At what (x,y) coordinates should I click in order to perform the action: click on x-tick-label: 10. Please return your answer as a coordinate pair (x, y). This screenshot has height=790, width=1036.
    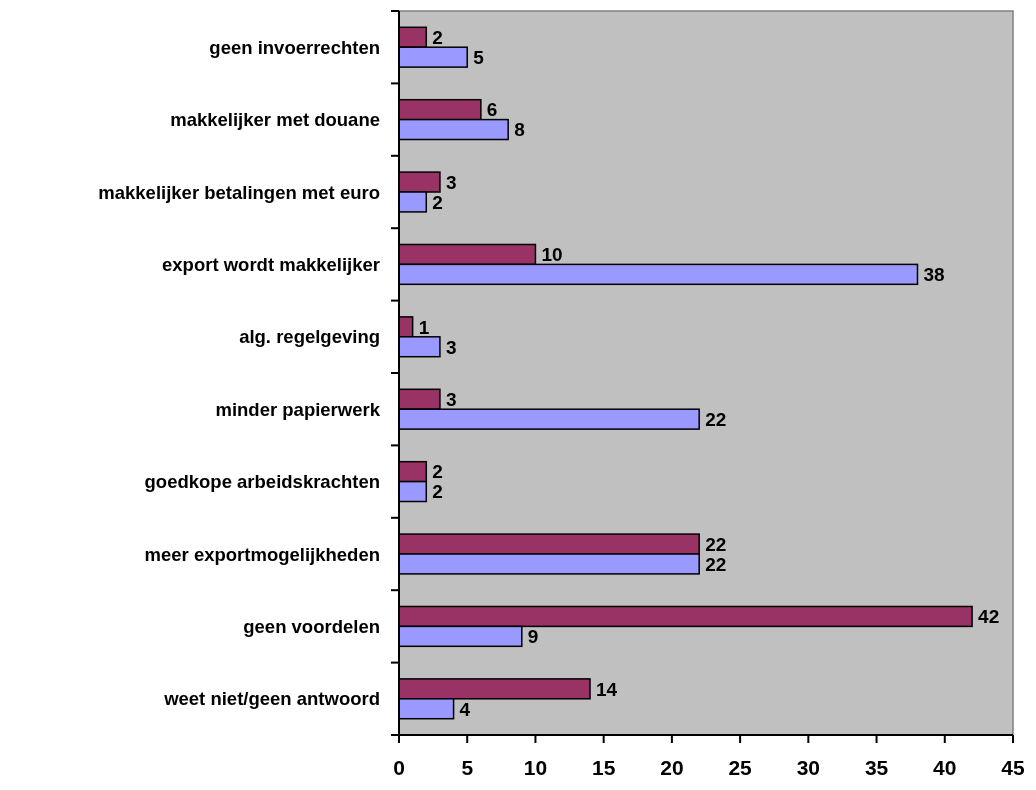
    Looking at the image, I should click on (535, 767).